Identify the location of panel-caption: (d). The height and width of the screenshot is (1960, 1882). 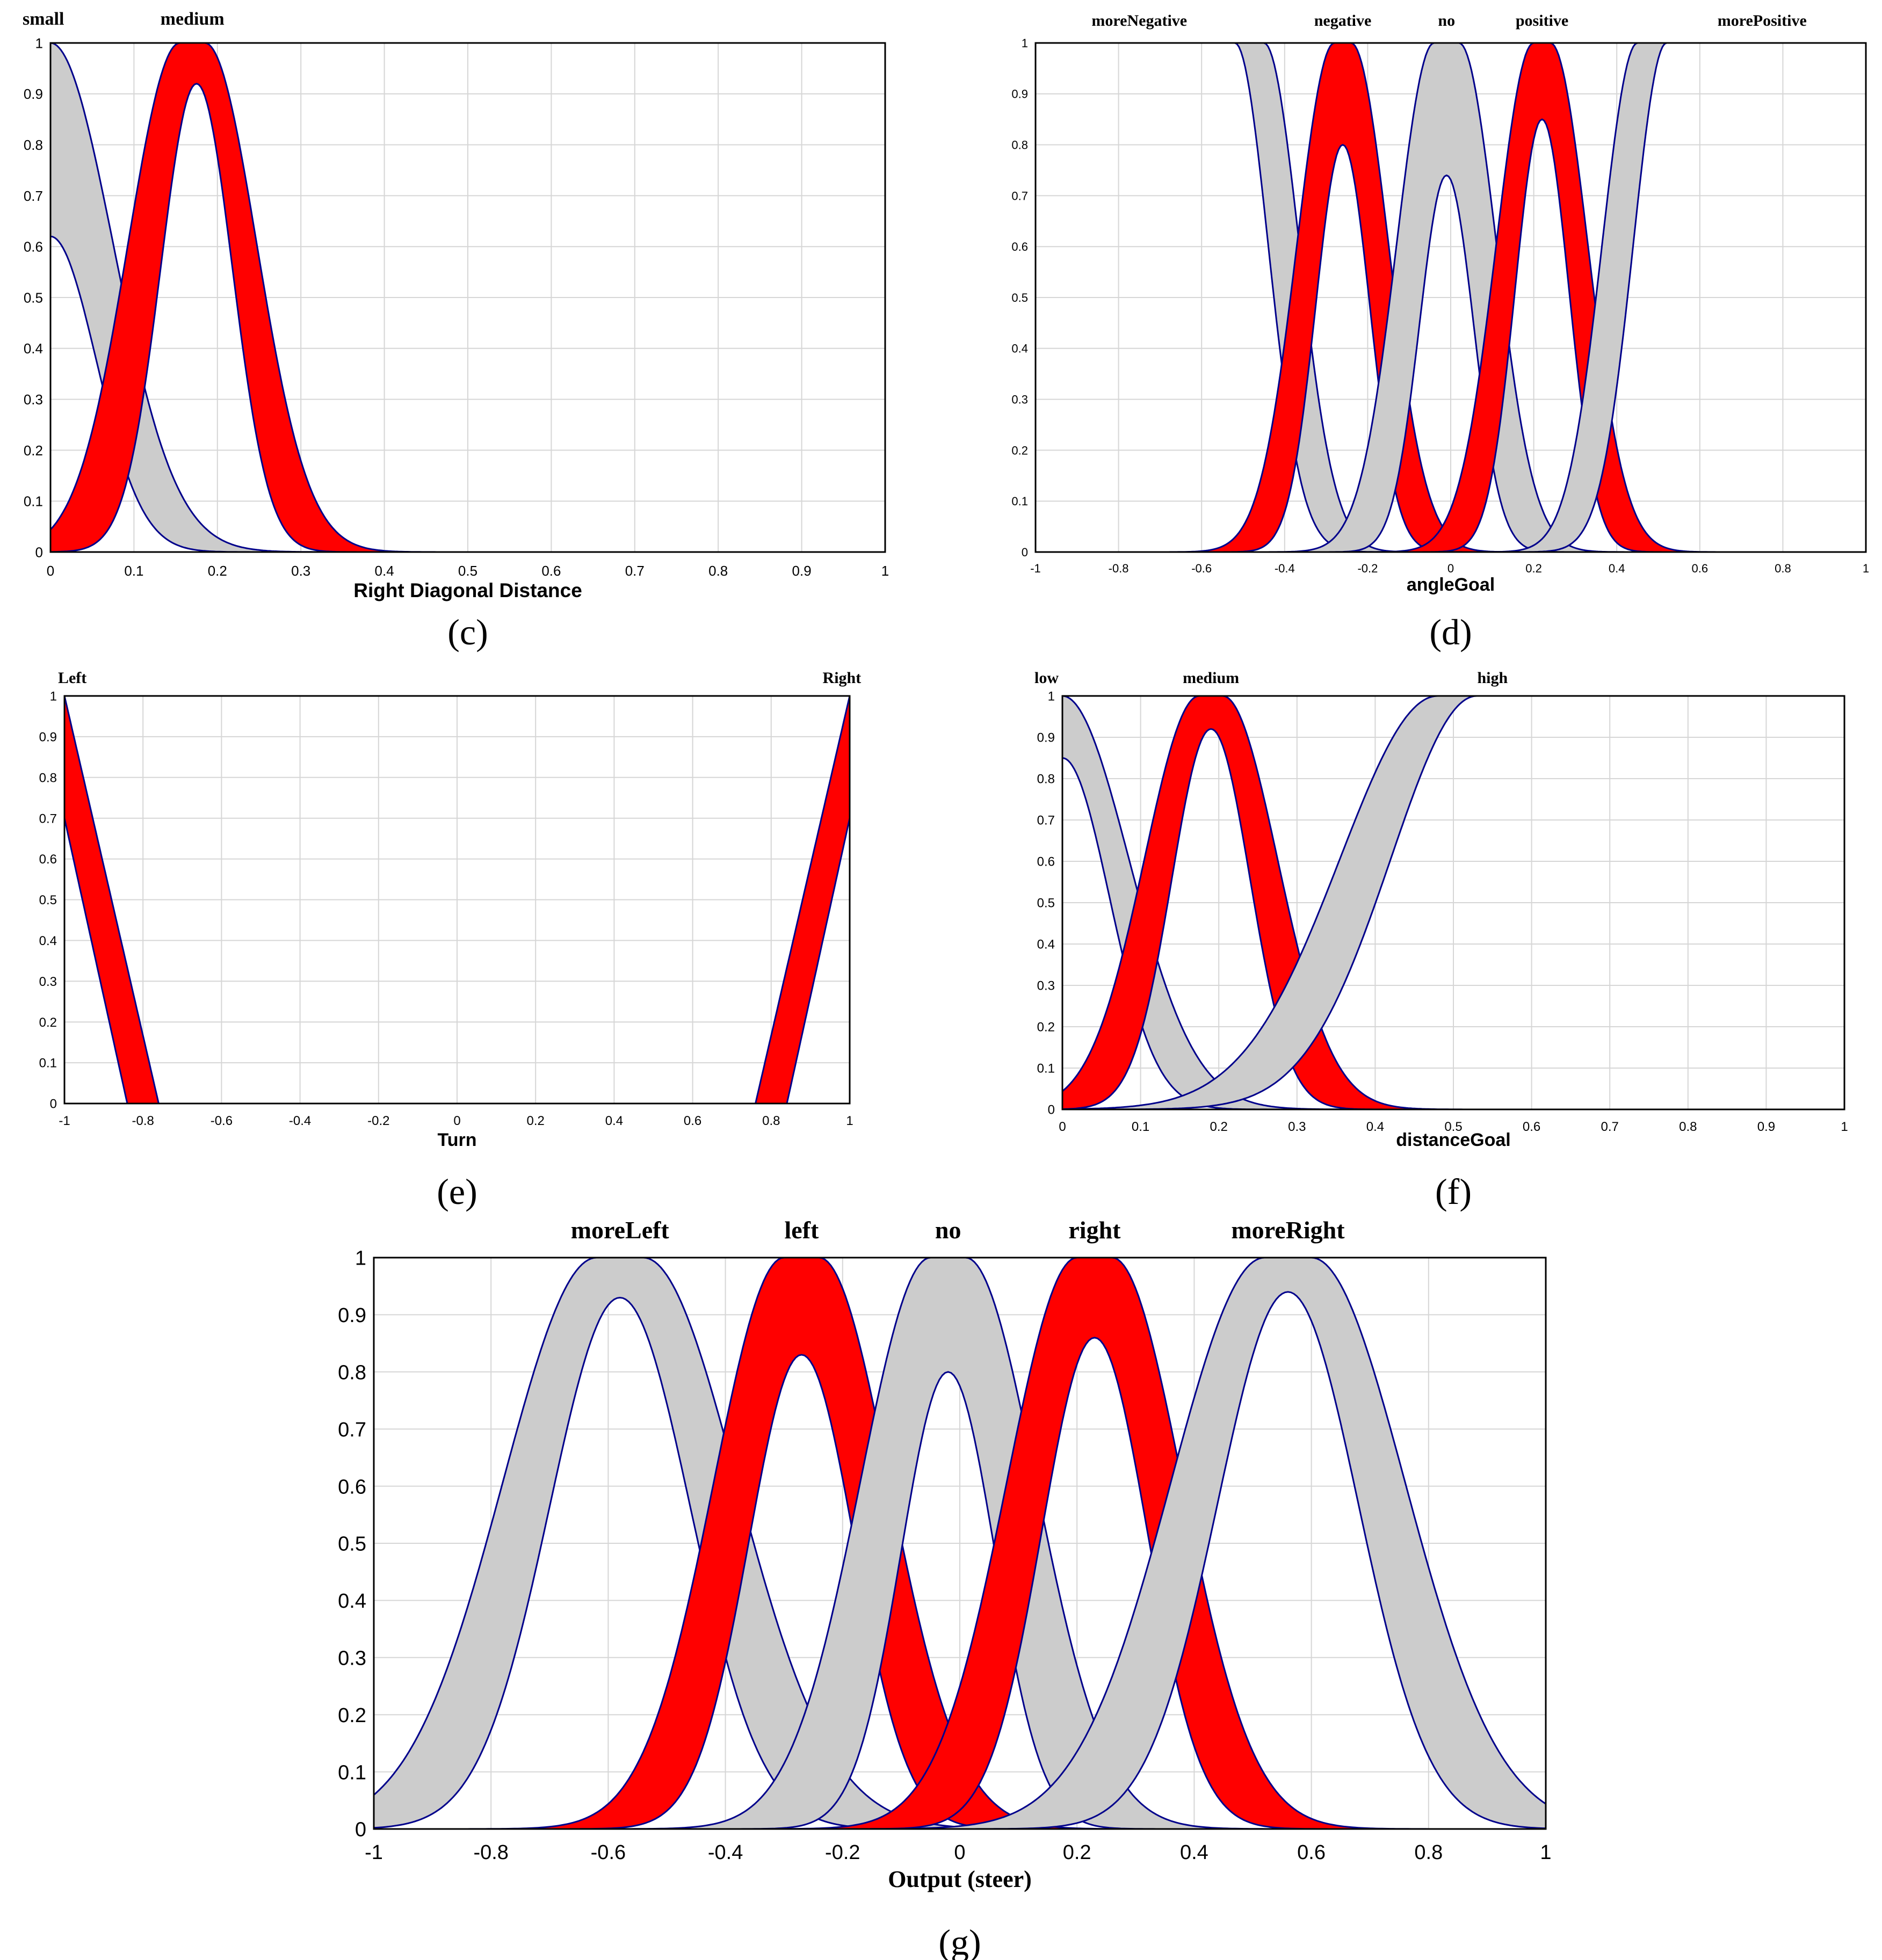
(1450, 632).